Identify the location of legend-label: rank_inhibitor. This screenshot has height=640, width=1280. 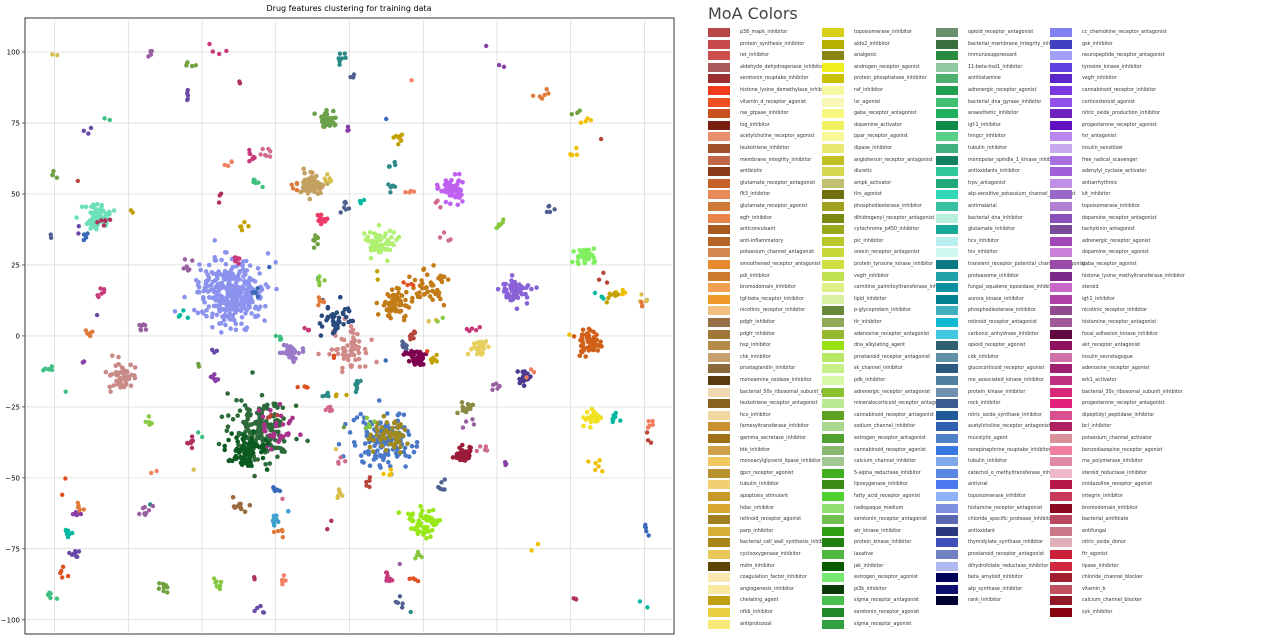
(985, 601).